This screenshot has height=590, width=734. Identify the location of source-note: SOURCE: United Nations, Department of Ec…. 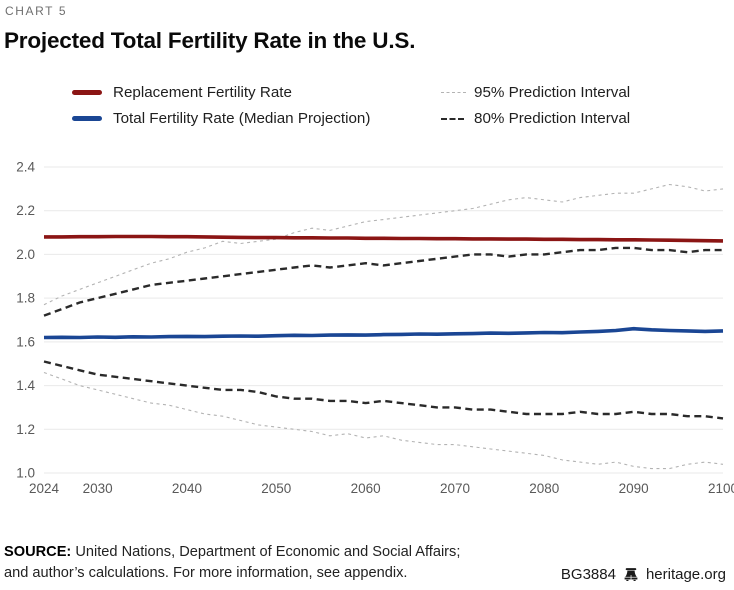
(232, 562).